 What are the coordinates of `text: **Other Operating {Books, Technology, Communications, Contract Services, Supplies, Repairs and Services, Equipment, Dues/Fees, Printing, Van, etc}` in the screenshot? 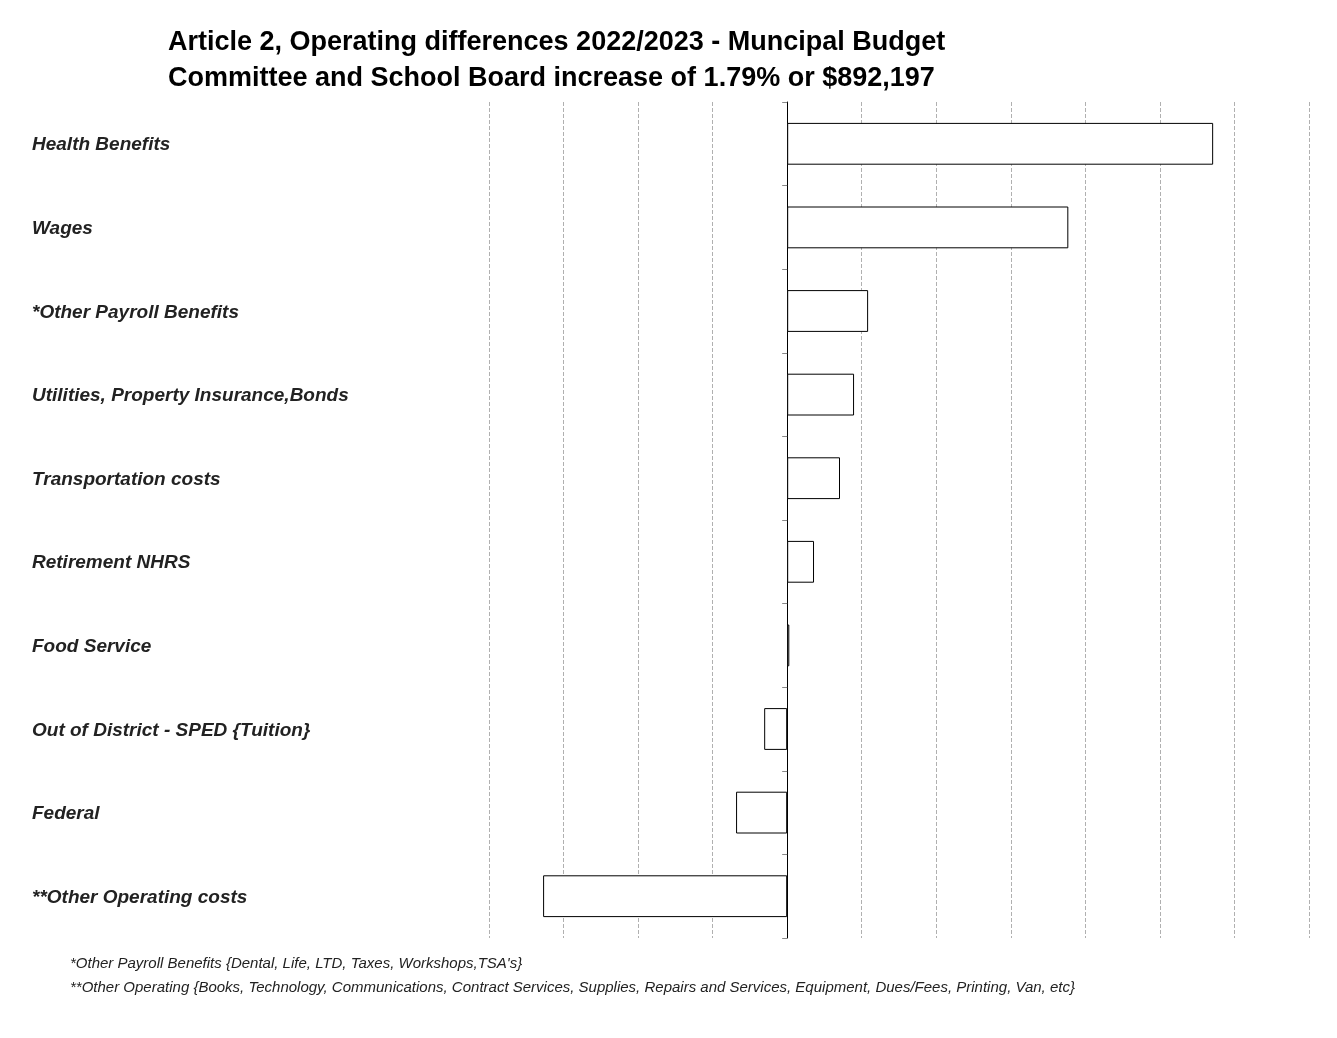 It's located at (572, 986).